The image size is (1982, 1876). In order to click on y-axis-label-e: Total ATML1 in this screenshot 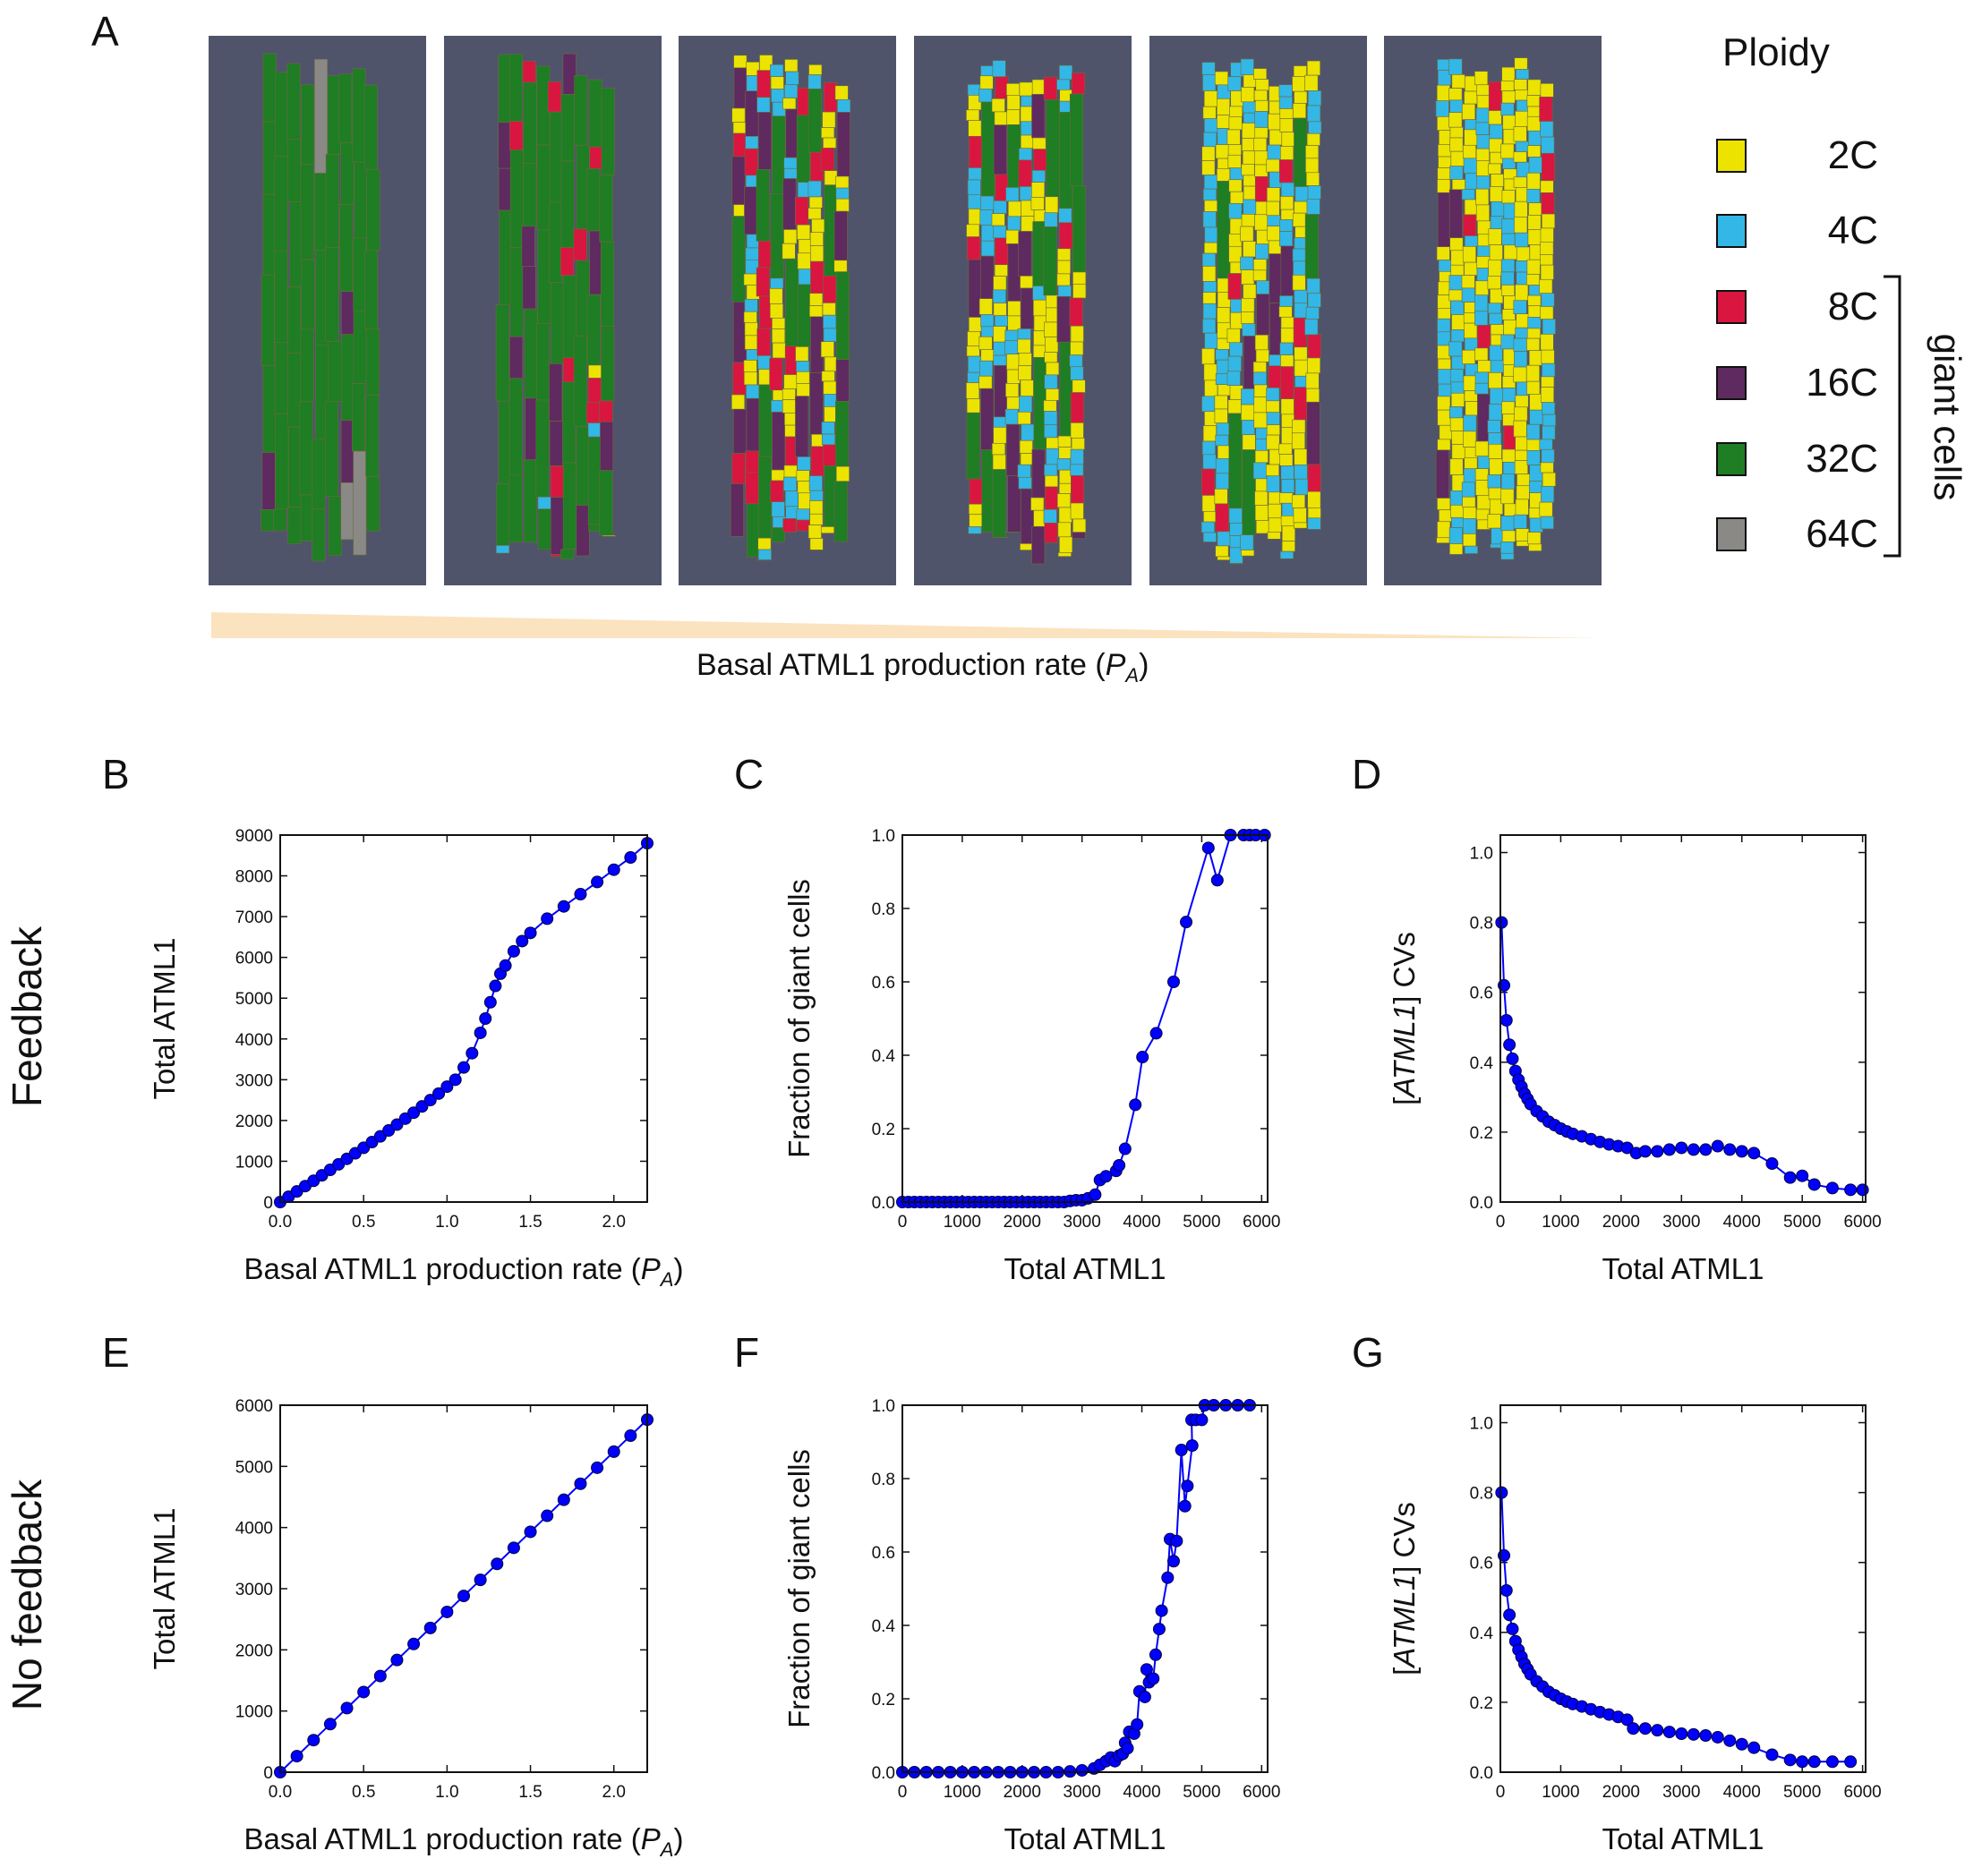, I will do `click(164, 1589)`.